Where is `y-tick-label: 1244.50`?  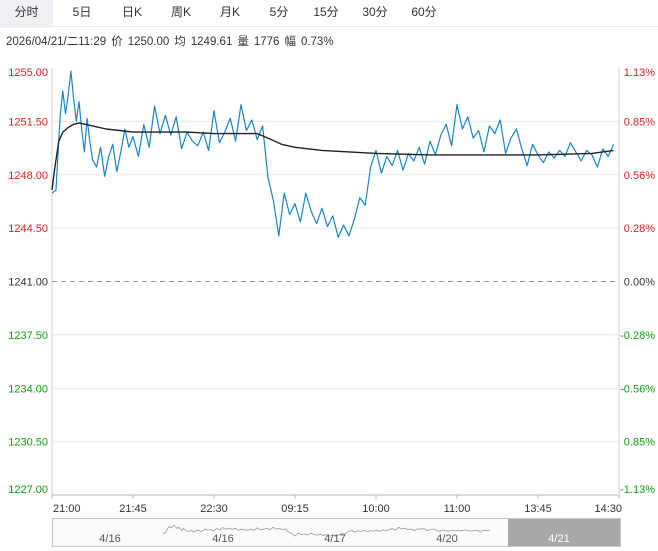 y-tick-label: 1244.50 is located at coordinates (28, 229).